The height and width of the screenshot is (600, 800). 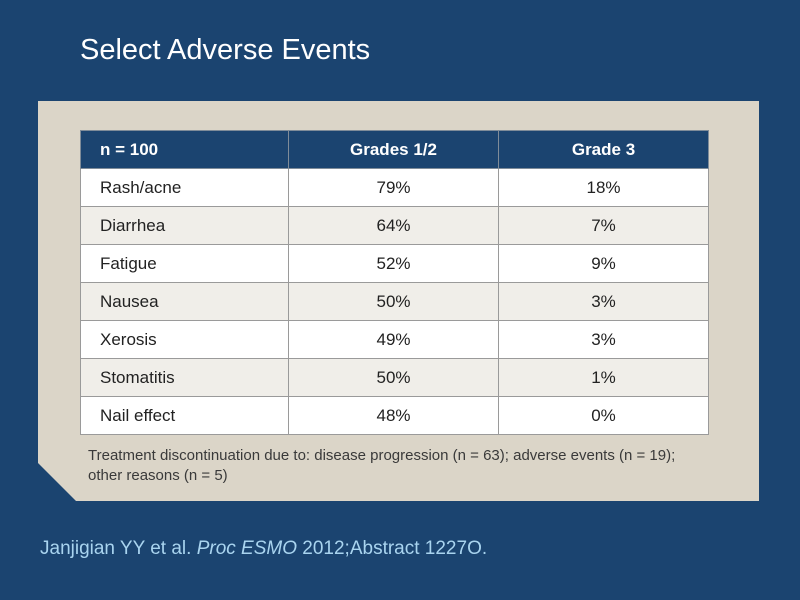 I want to click on table-row: Nausea 50% 3%, so click(x=394, y=301).